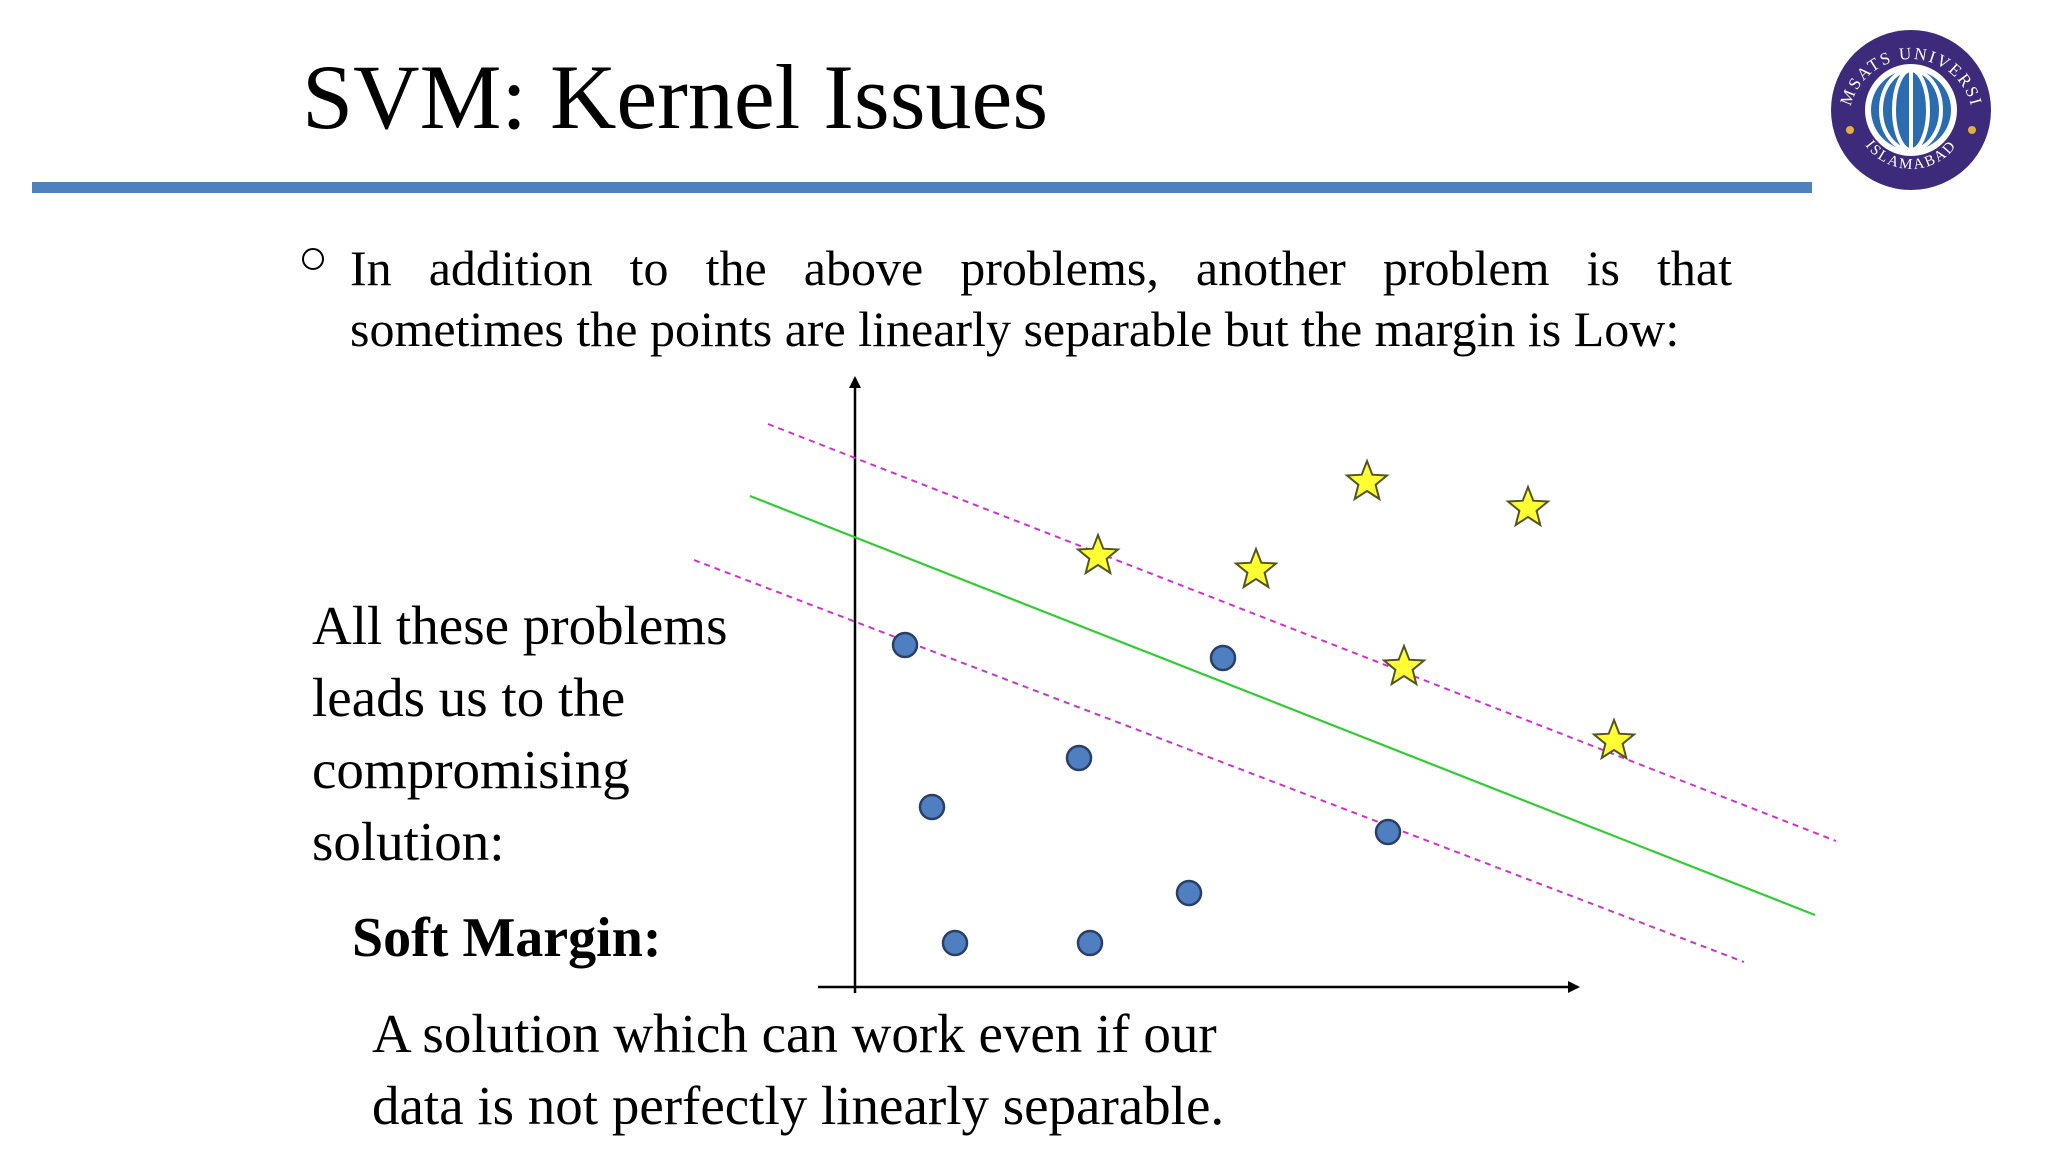 The height and width of the screenshot is (1152, 2048). I want to click on university-logo: COMSATS UNIVERSITY ISLAMABAD, so click(1908, 107).